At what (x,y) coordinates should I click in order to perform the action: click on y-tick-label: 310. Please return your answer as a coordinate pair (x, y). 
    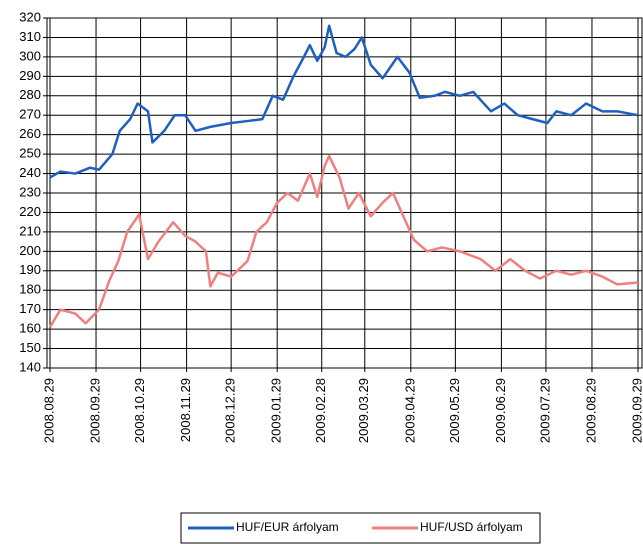
    Looking at the image, I should click on (30, 36).